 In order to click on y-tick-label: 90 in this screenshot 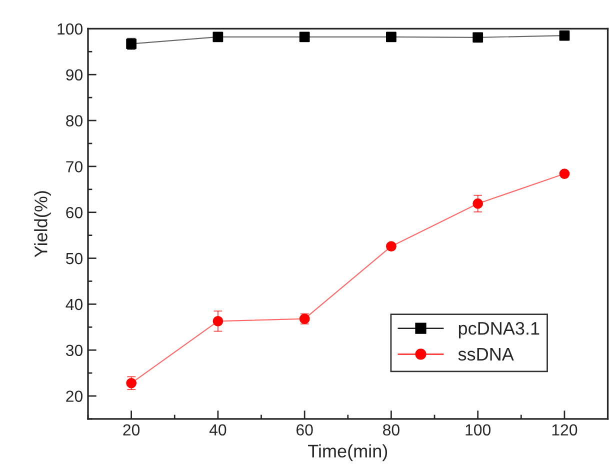, I will do `click(74, 75)`.